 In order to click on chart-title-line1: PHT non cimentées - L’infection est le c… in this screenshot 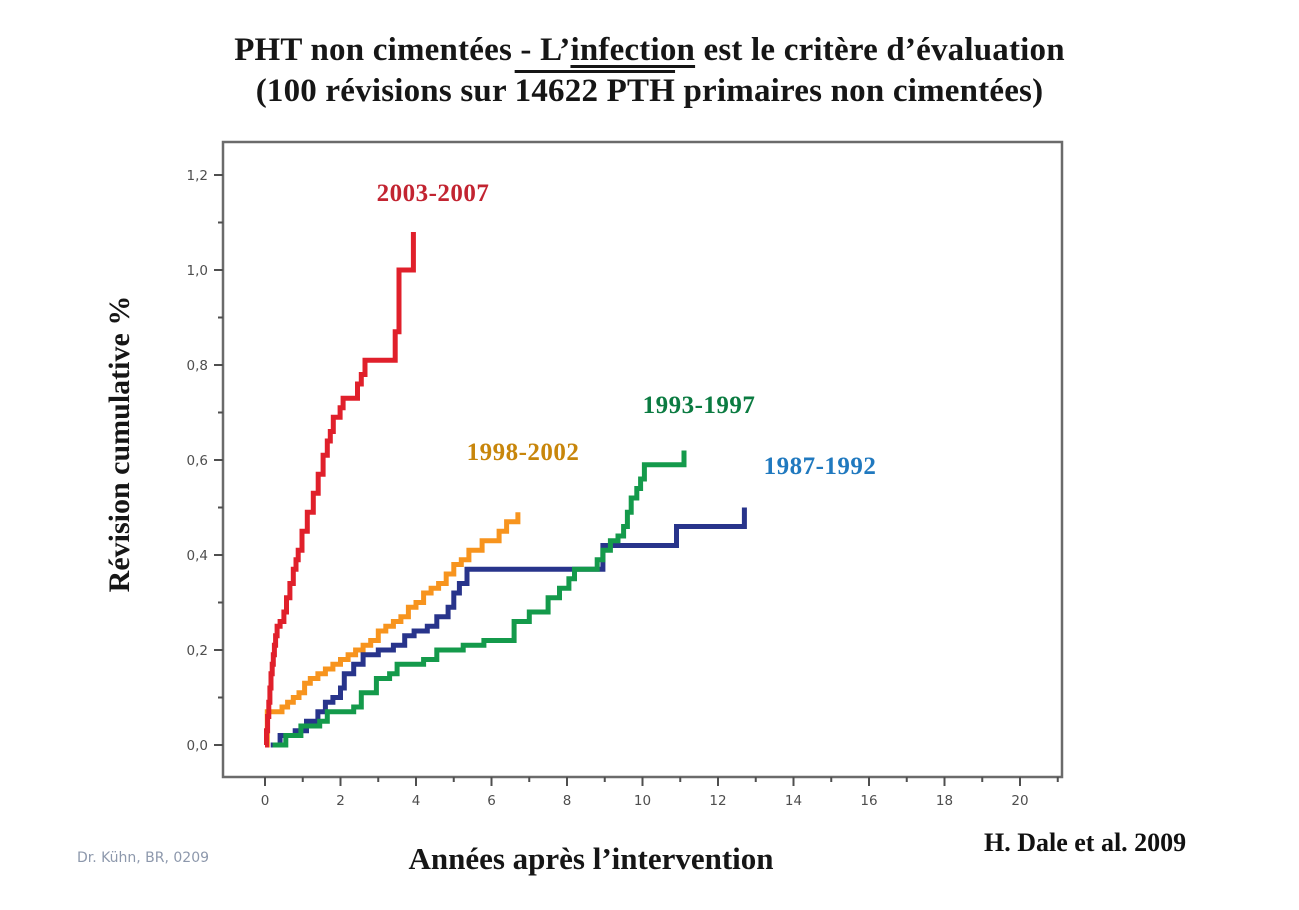, I will do `click(649, 50)`.